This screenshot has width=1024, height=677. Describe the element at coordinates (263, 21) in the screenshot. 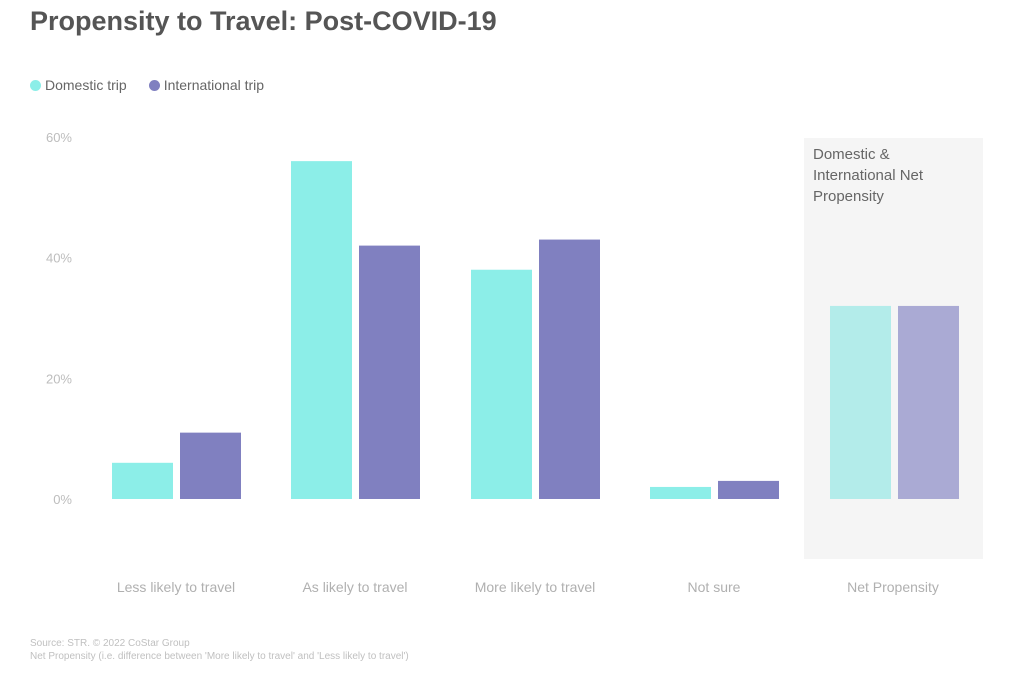

I see `chart-title: Propensity to Travel: Post-COVID-19` at that location.